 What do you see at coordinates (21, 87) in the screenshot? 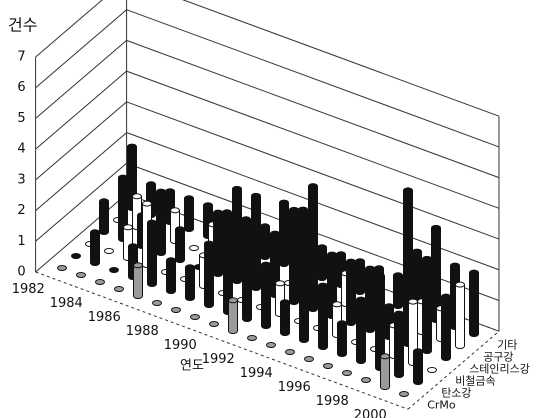
I see `y-tick-label: 6` at bounding box center [21, 87].